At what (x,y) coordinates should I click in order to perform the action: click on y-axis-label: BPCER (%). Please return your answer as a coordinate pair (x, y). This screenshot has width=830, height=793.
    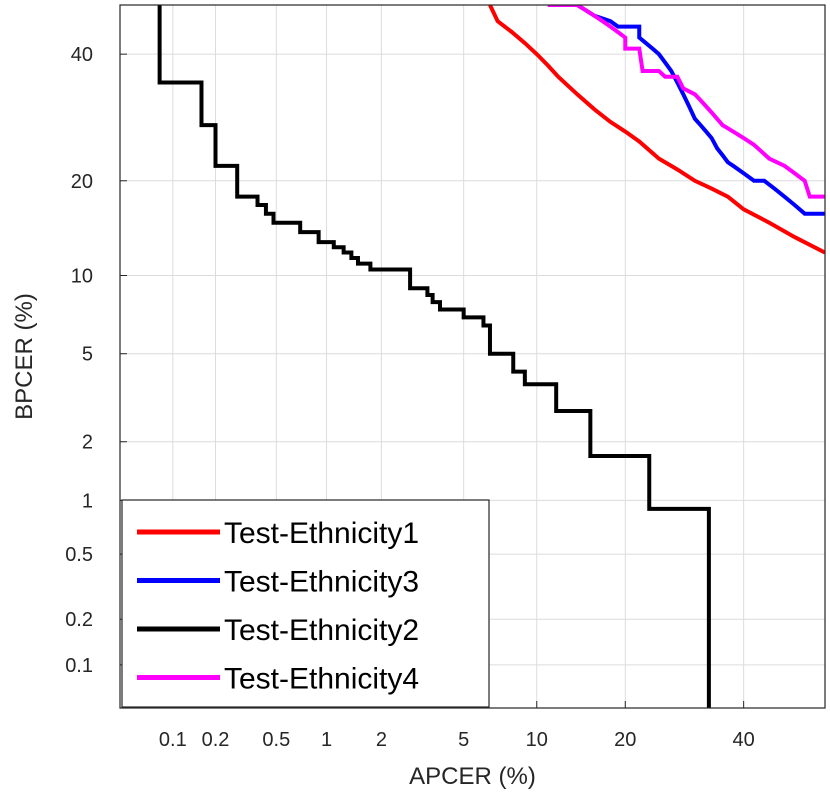
    Looking at the image, I should click on (24, 356).